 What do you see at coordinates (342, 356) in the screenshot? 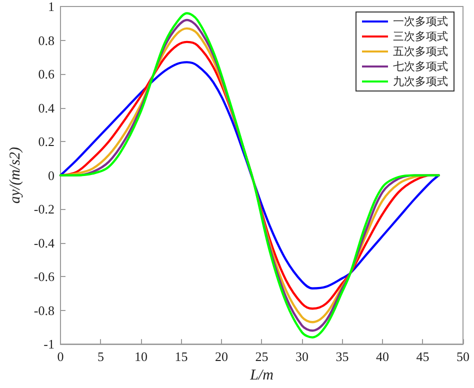
I see `x-tick-label: 35` at bounding box center [342, 356].